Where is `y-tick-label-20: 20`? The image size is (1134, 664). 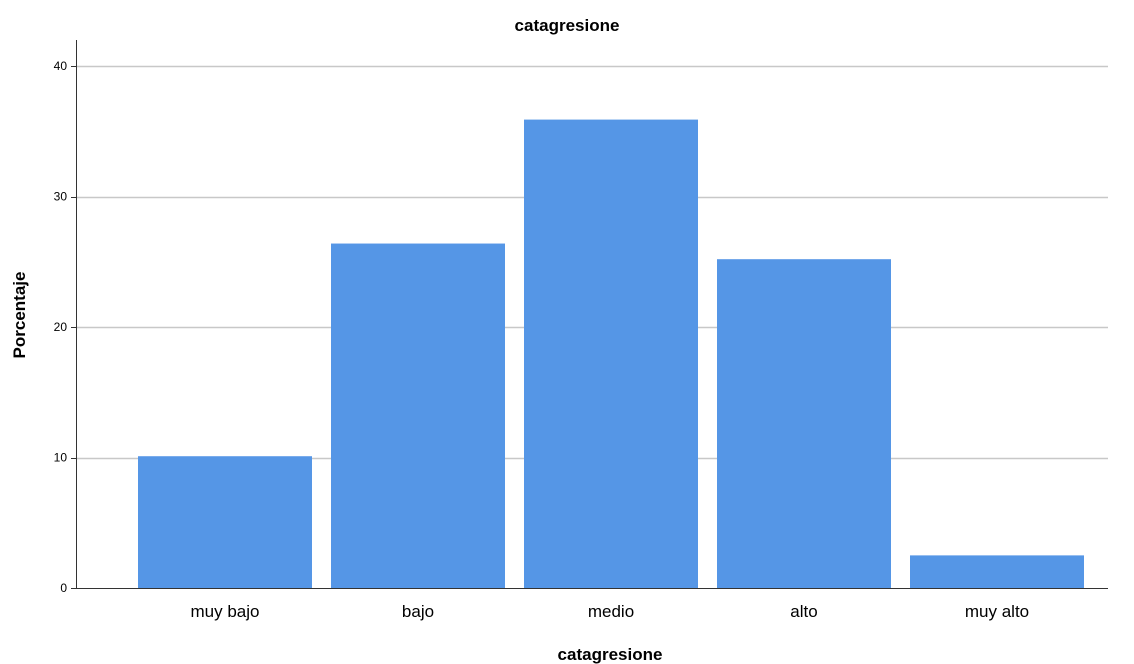
y-tick-label-20: 20 is located at coordinates (61, 327).